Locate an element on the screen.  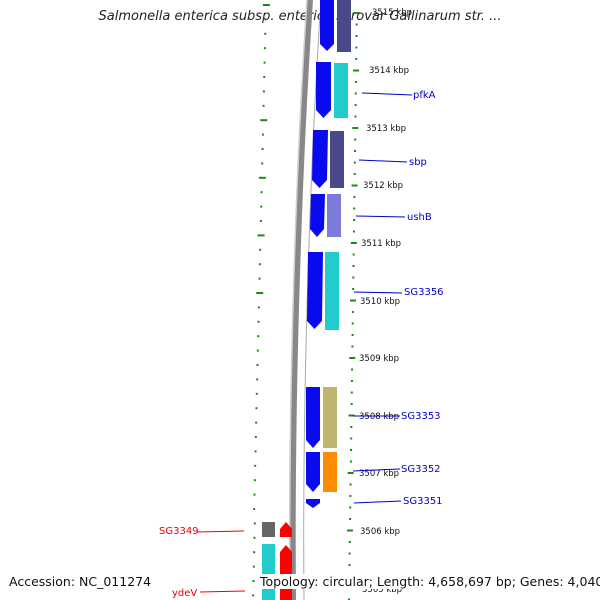
gene-label-pfkA: pfkA is located at coordinates (424, 95).